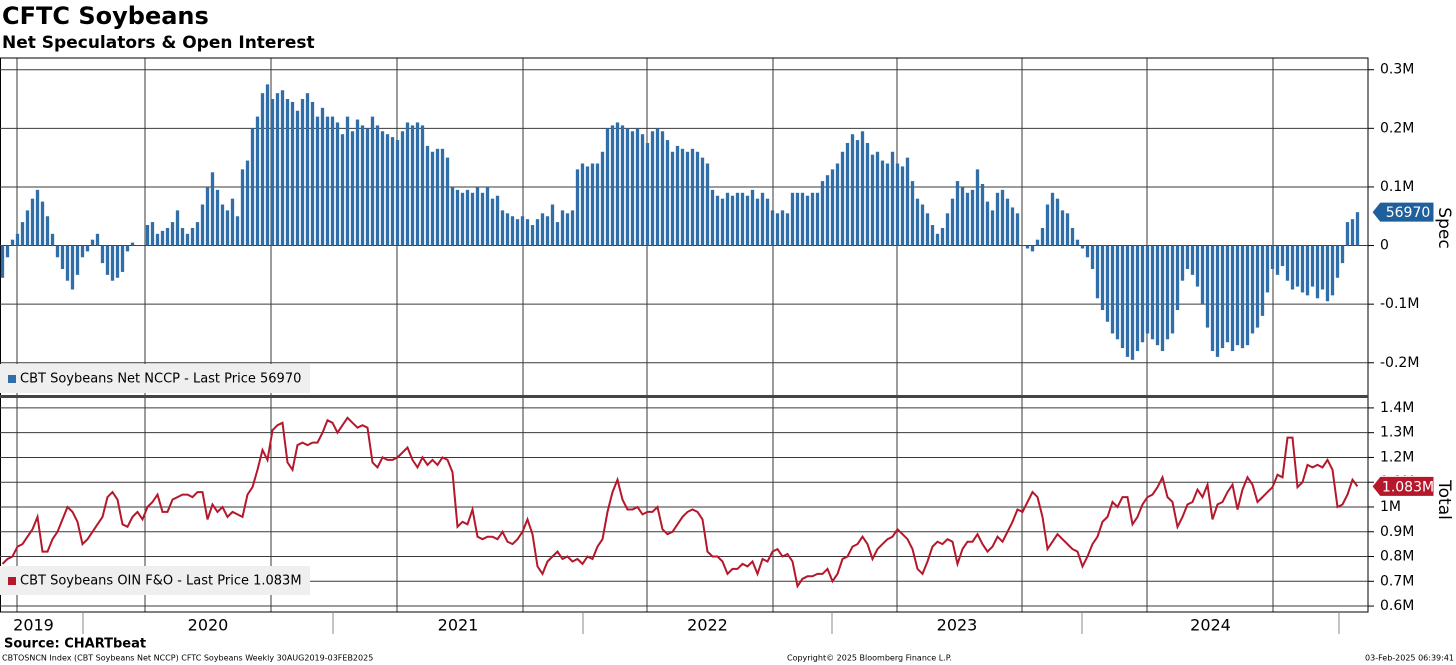  I want to click on y-axis-title: Total, so click(1444, 499).